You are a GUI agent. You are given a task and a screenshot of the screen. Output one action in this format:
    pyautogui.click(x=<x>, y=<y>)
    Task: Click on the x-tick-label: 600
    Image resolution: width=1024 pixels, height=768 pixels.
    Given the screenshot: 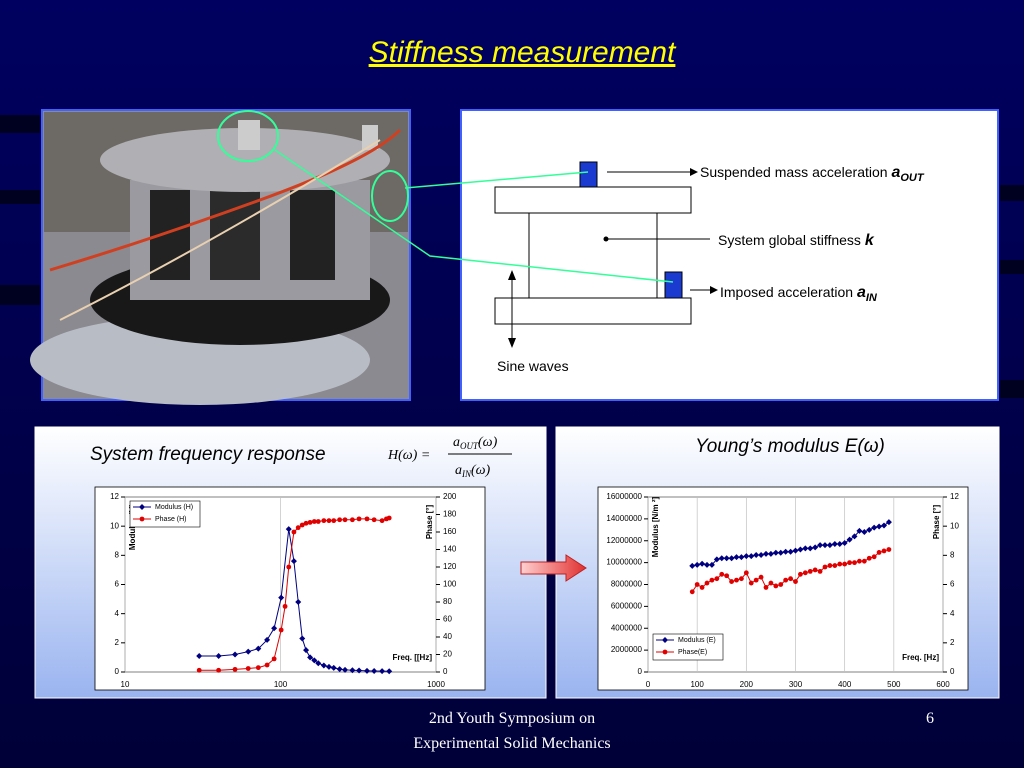 What is the action you would take?
    pyautogui.click(x=943, y=684)
    